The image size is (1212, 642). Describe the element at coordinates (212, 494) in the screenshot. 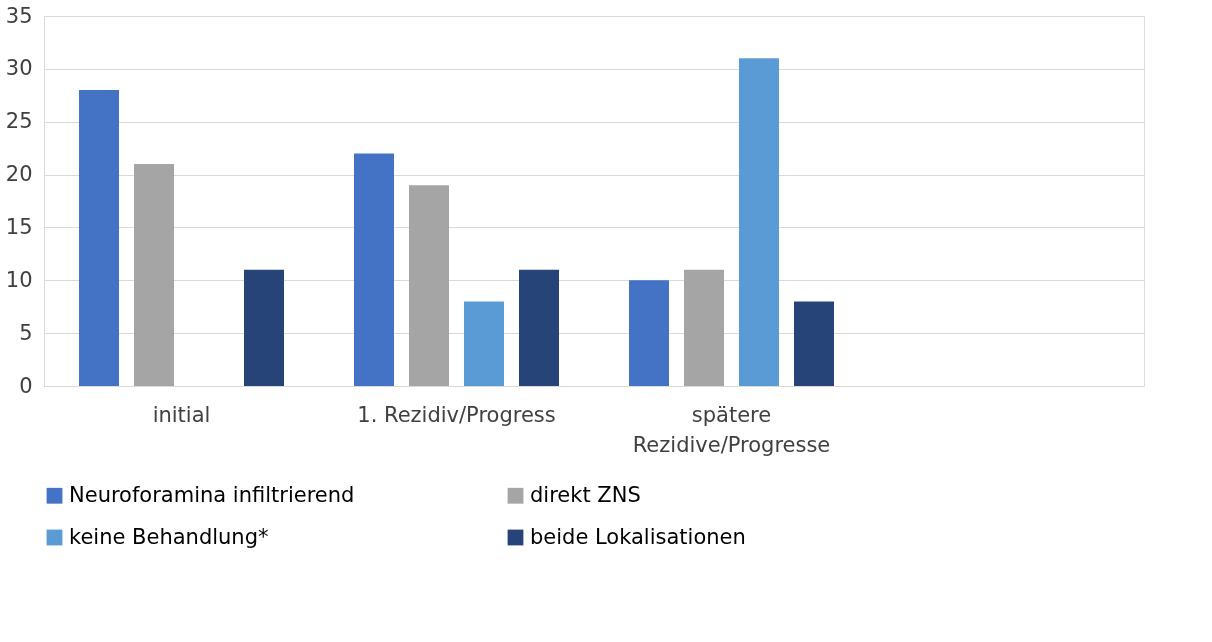

I see `legend-label: Neuroforamina infiltrierend` at that location.